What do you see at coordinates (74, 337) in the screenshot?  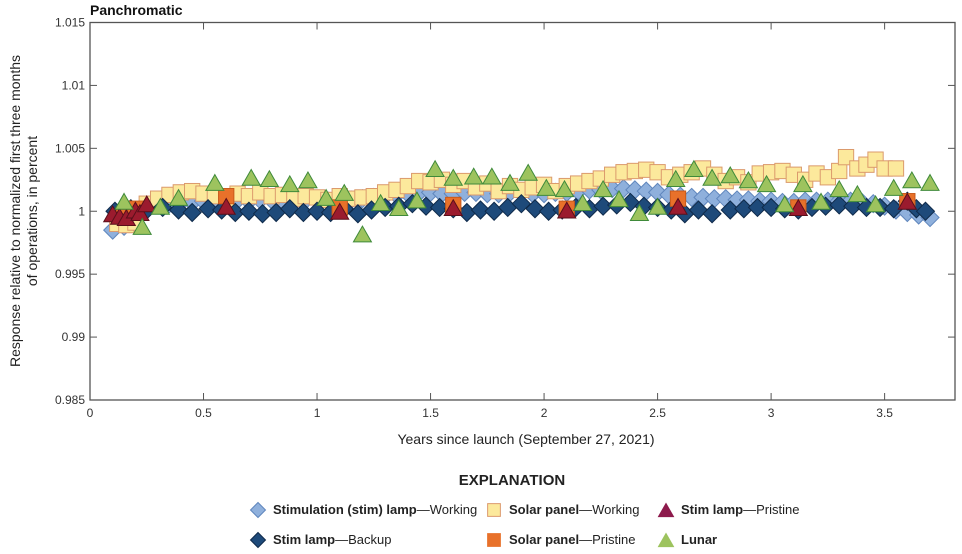 I see `y-tick-label: 0.99` at bounding box center [74, 337].